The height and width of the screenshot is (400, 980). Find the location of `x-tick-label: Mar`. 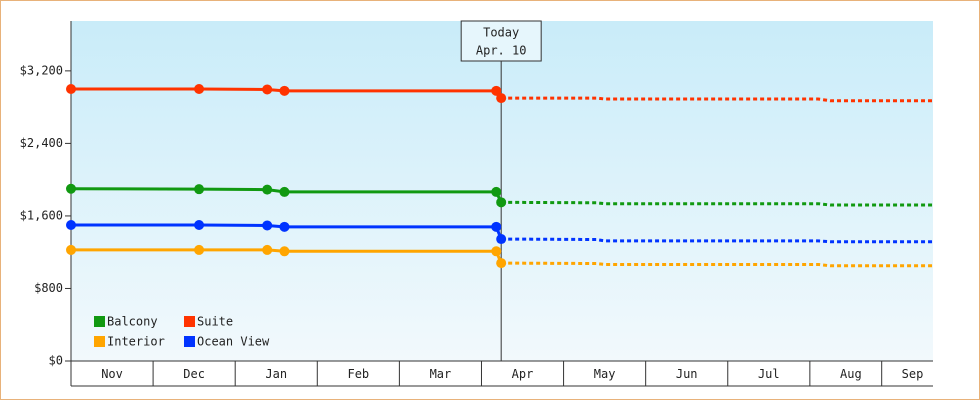

x-tick-label: Mar is located at coordinates (441, 374).